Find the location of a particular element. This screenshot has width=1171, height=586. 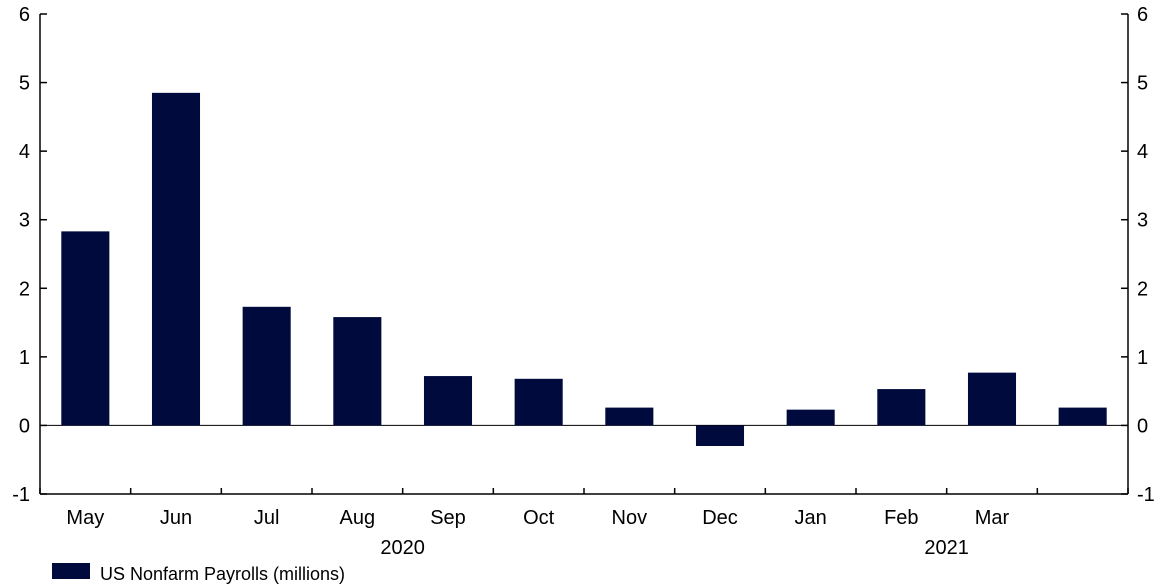

x-category-label: Jan is located at coordinates (811, 518).